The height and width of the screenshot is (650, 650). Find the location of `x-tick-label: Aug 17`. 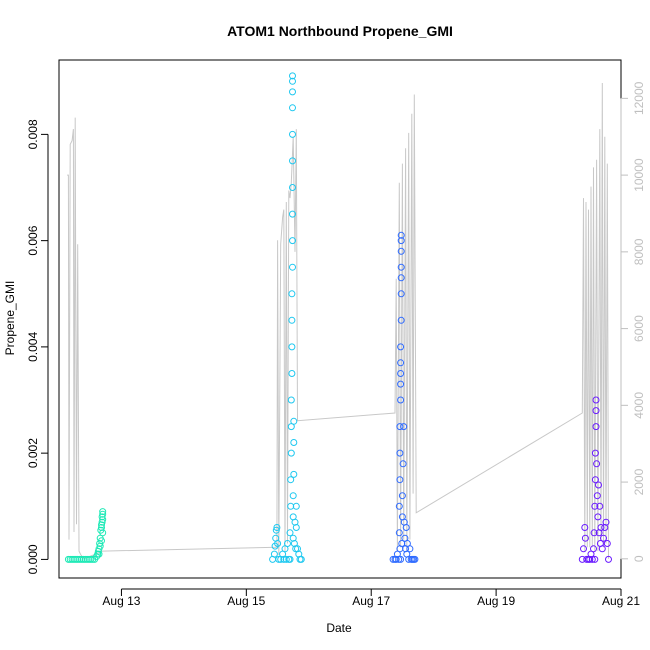

x-tick-label: Aug 17 is located at coordinates (371, 601).